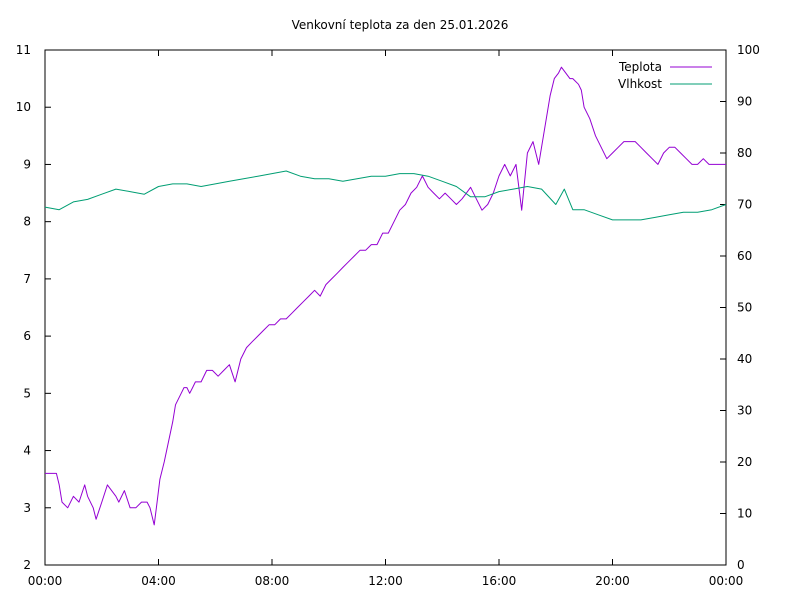 The height and width of the screenshot is (604, 800). What do you see at coordinates (744, 308) in the screenshot?
I see `right-tick-label: 50` at bounding box center [744, 308].